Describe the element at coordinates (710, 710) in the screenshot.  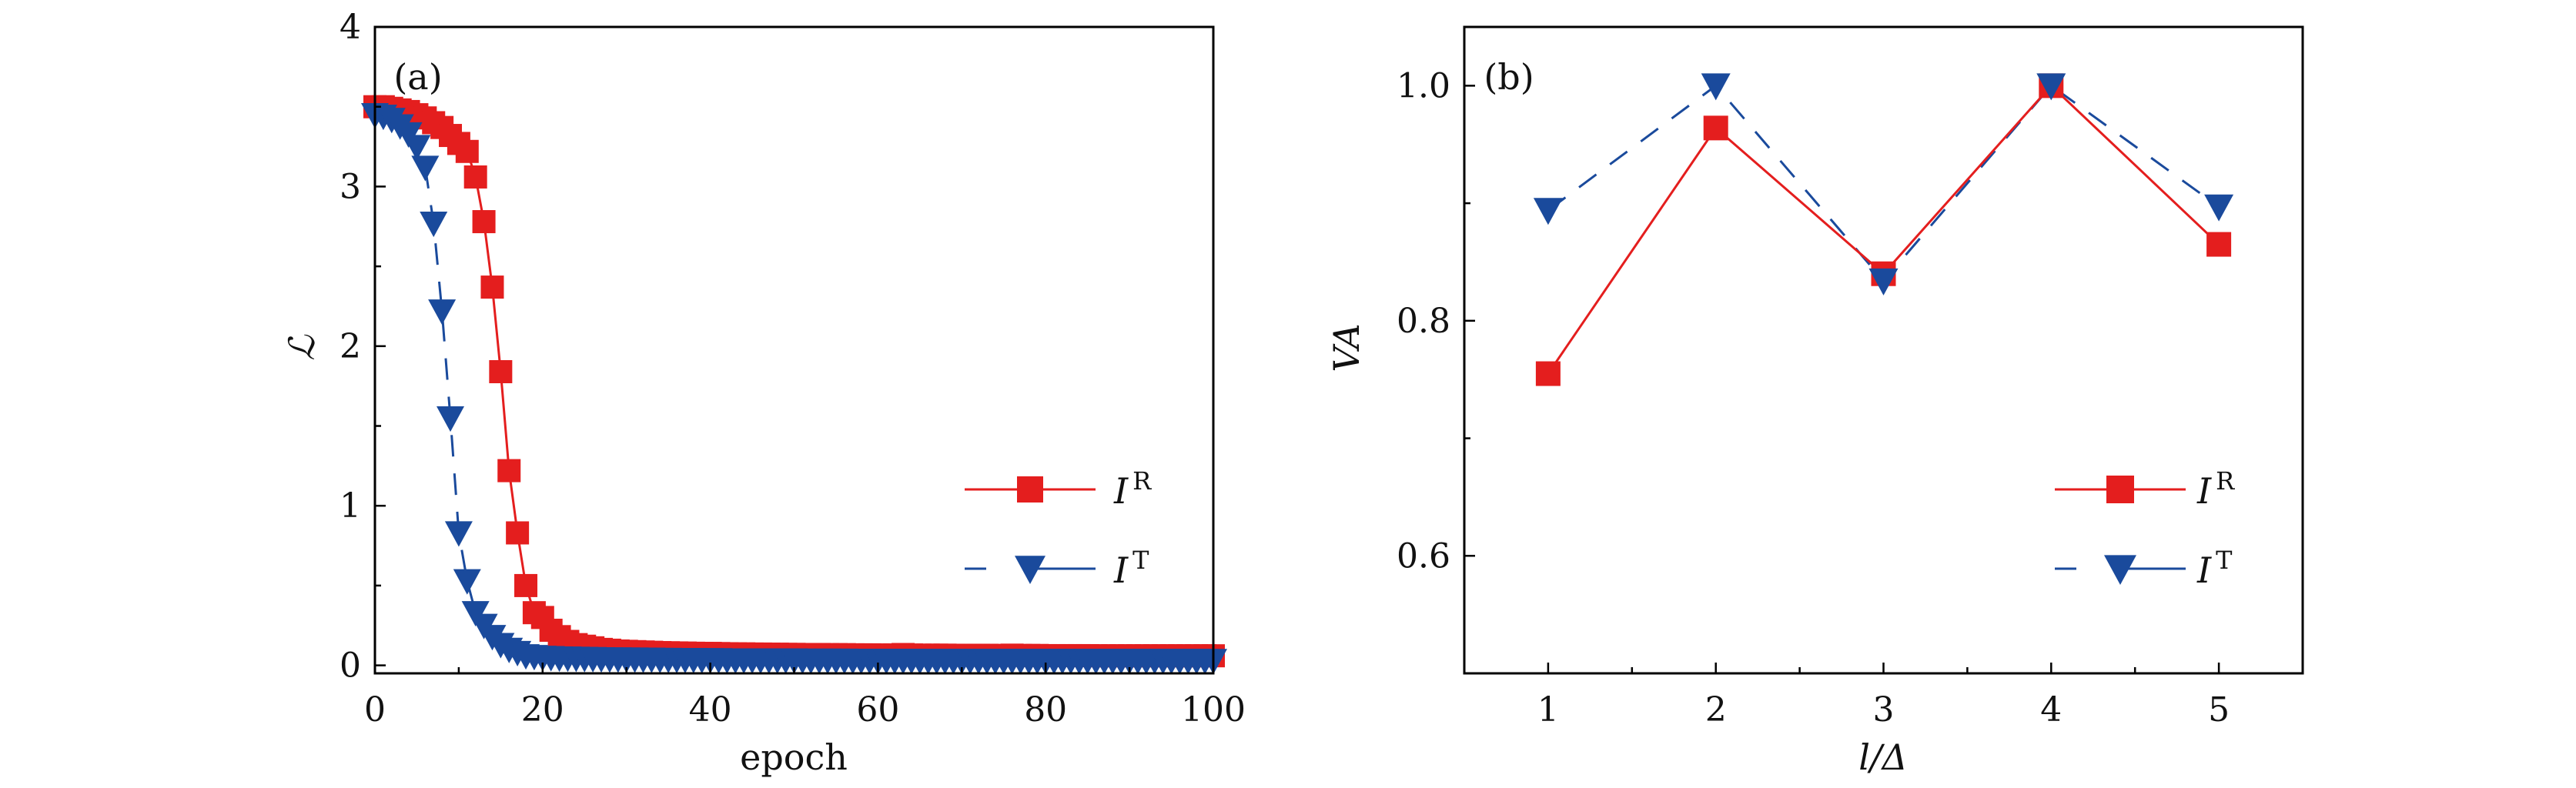
I see `x-tick-label: 40` at that location.